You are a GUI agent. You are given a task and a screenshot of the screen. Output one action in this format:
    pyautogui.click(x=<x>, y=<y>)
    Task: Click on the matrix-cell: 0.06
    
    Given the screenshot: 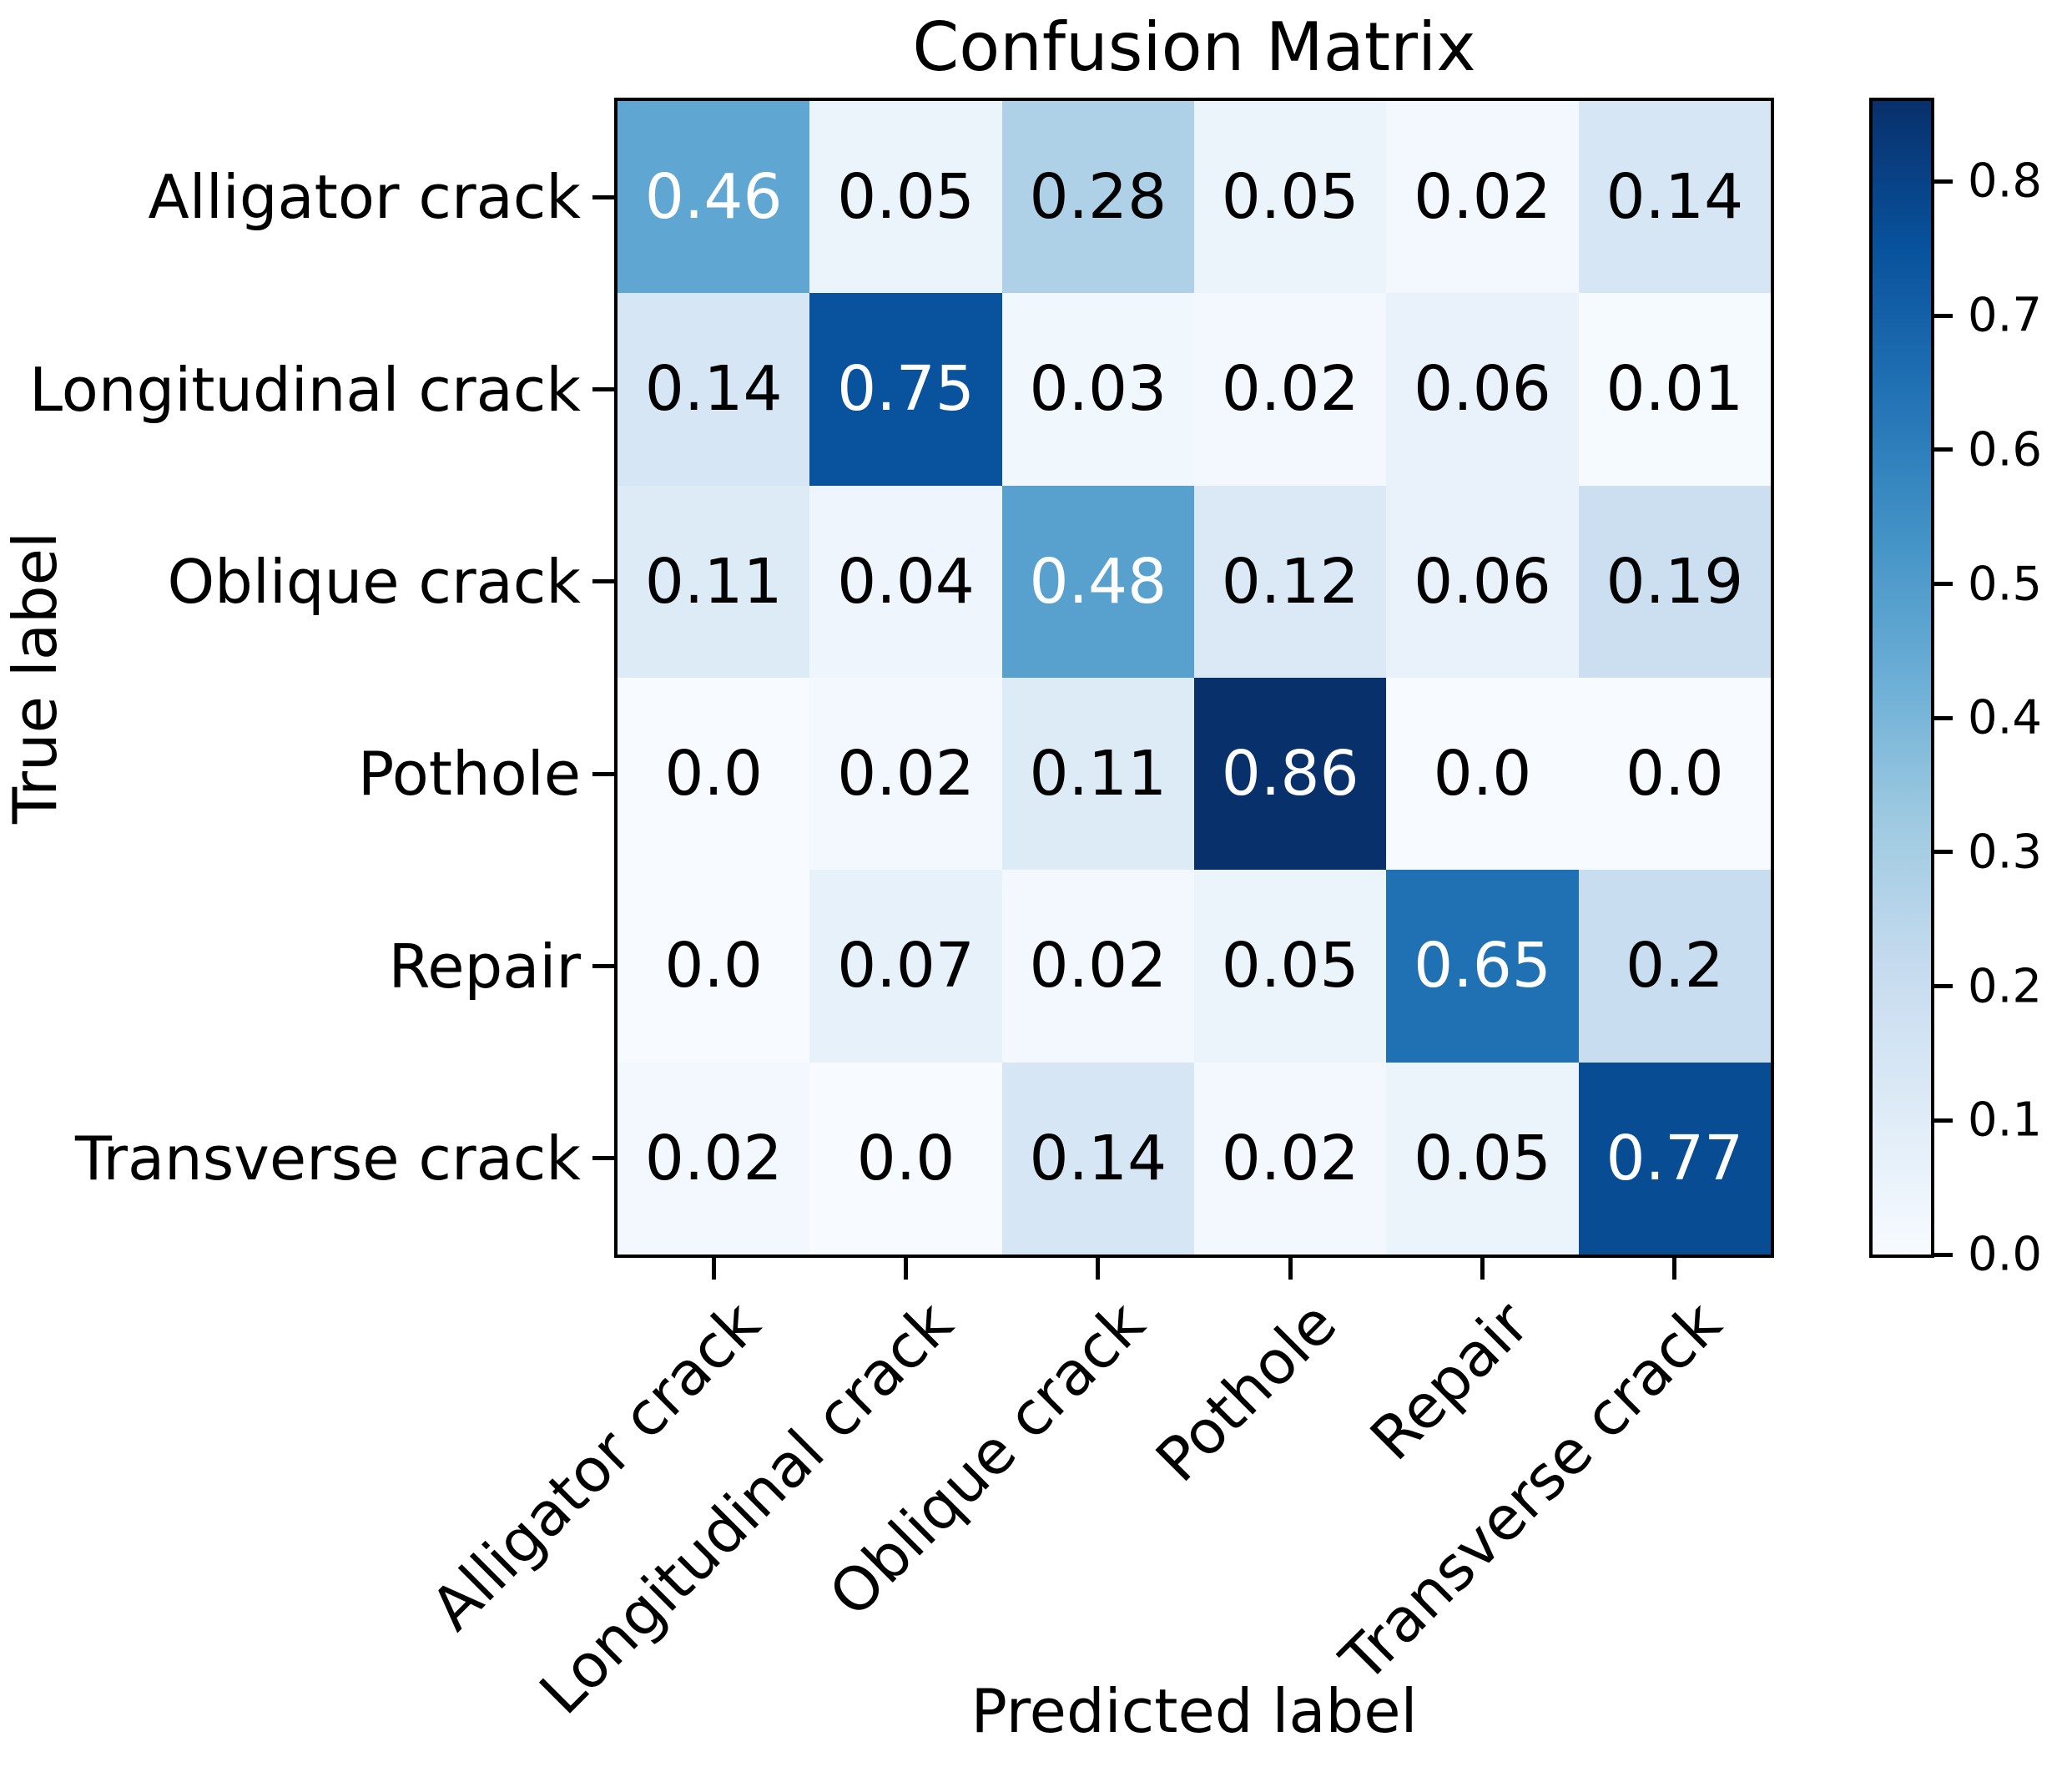 What is the action you would take?
    pyautogui.click(x=1482, y=581)
    